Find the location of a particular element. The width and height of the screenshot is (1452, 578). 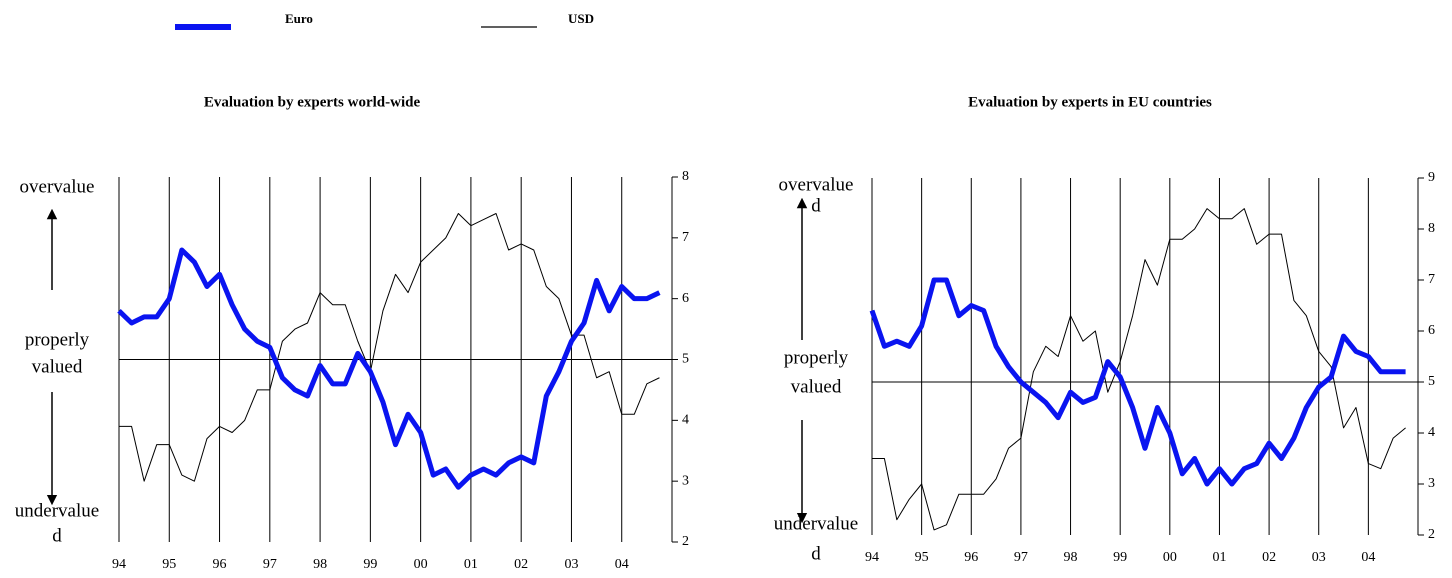

legend-label: USD is located at coordinates (581, 18).